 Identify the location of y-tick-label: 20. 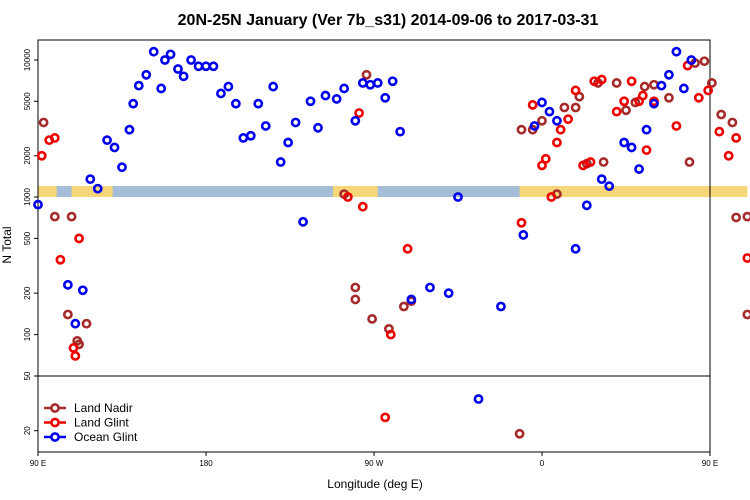
(27, 430).